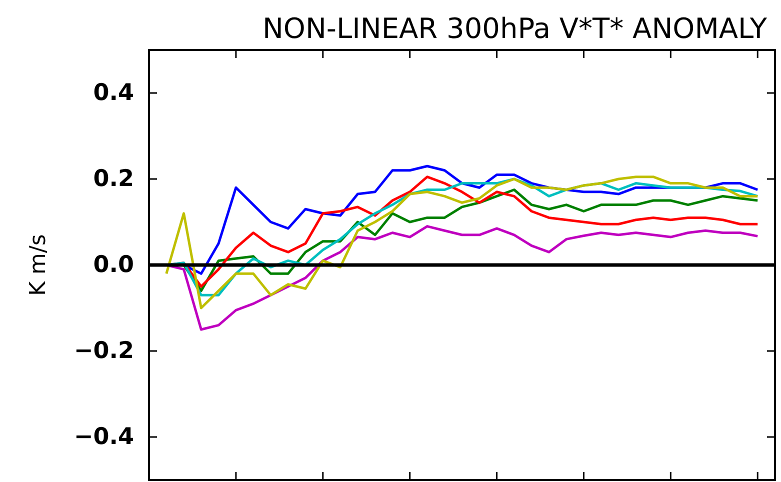 This screenshot has width=781, height=482. Describe the element at coordinates (104, 437) in the screenshot. I see `y-tick-label: −0.4` at that location.